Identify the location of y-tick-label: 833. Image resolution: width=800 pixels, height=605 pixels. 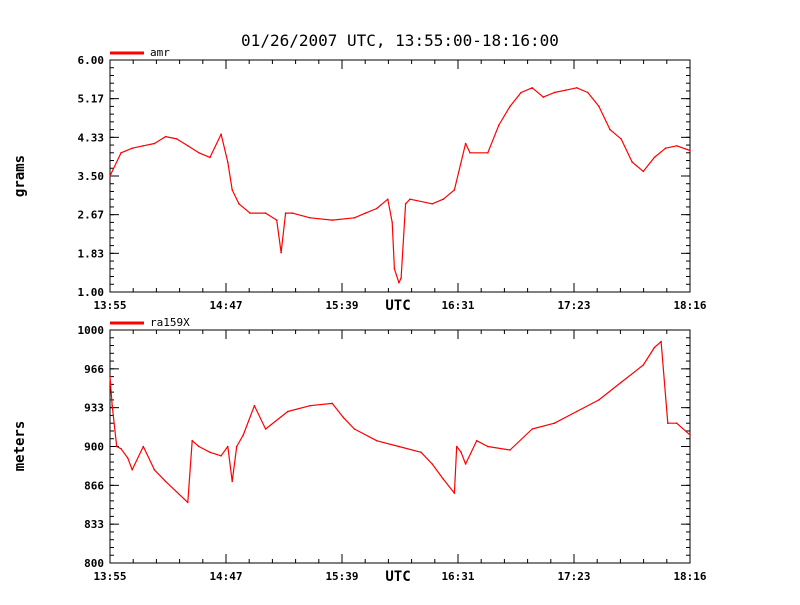
(94, 524).